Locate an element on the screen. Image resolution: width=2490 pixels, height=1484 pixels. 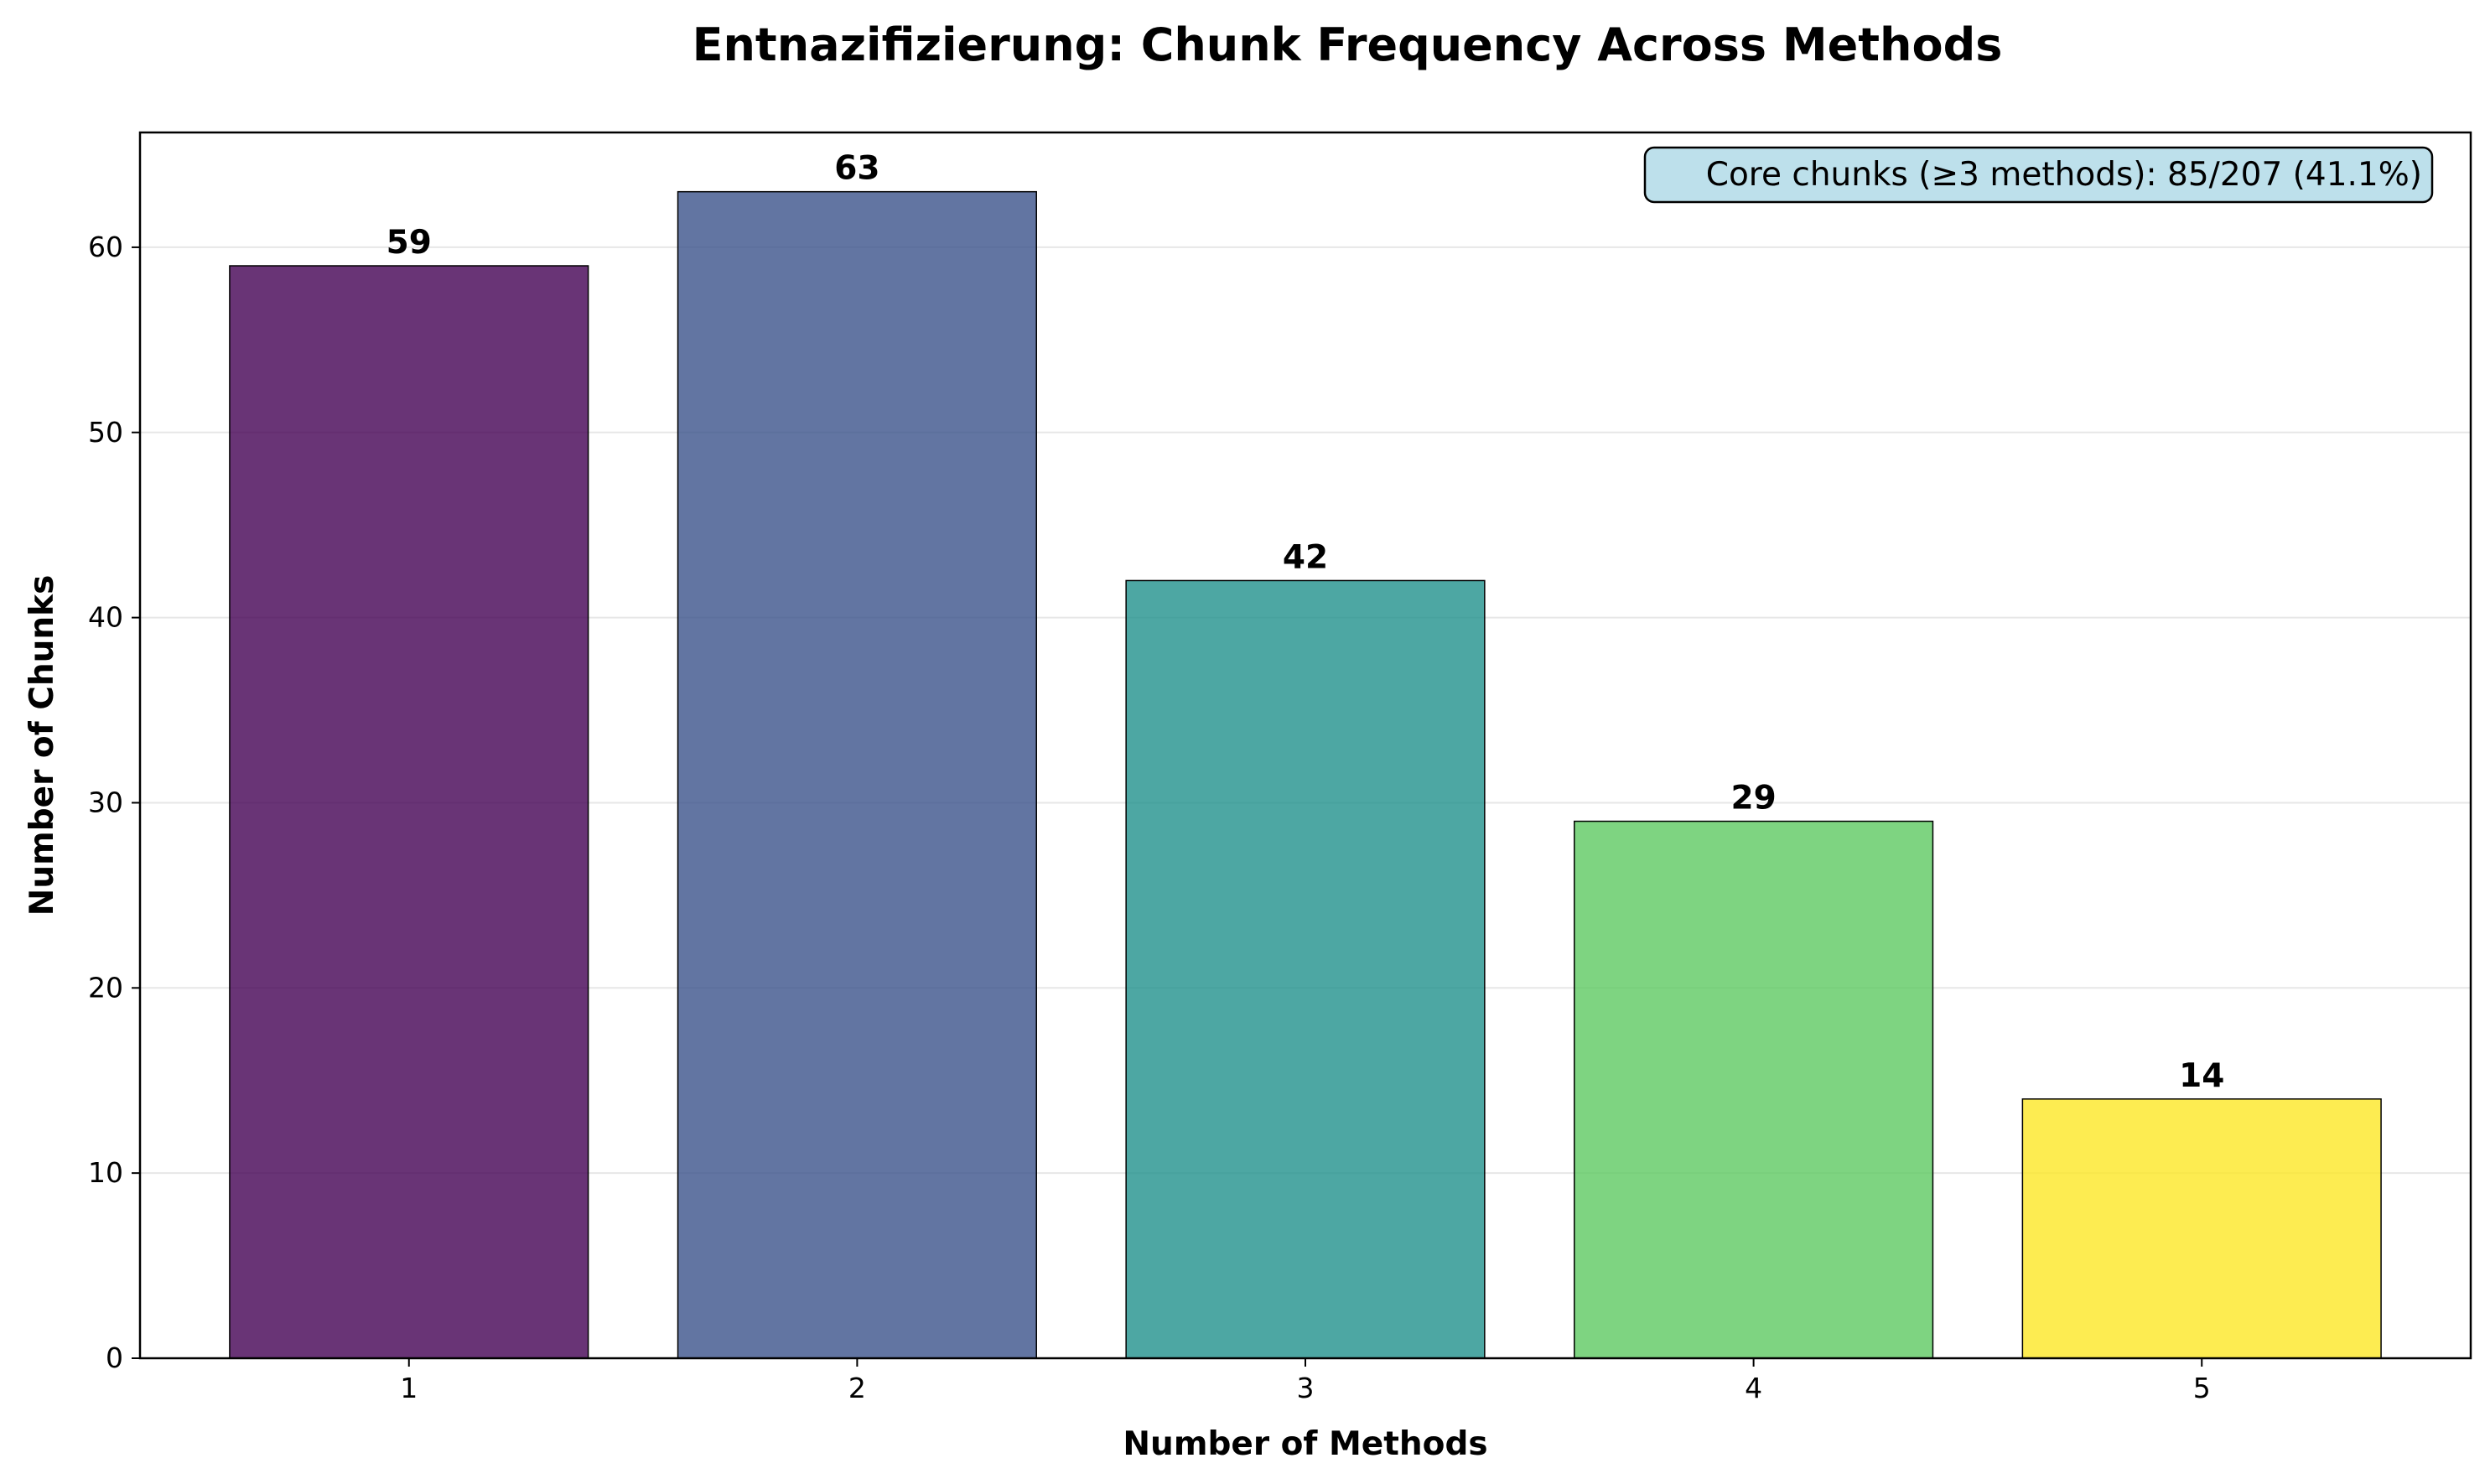
x-tick-label: 5 is located at coordinates (2202, 1388).